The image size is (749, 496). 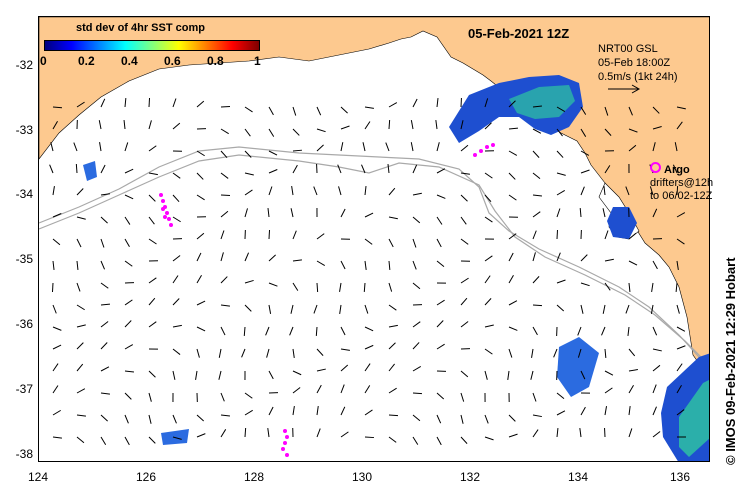 What do you see at coordinates (43, 61) in the screenshot?
I see `colorbar-tick-label: 0` at bounding box center [43, 61].